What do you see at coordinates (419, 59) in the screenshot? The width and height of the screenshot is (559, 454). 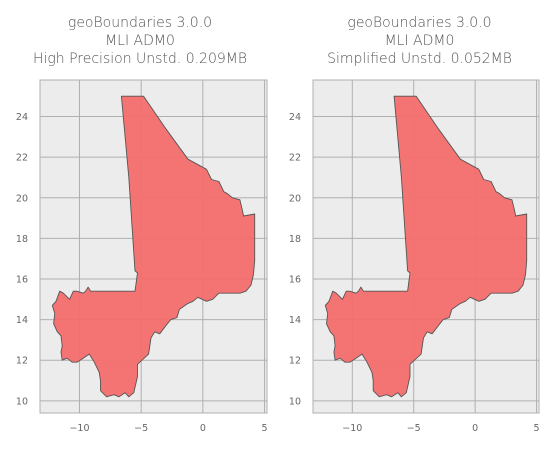 I see `title-line-3: Simplified Unstd. 0.052MB` at bounding box center [419, 59].